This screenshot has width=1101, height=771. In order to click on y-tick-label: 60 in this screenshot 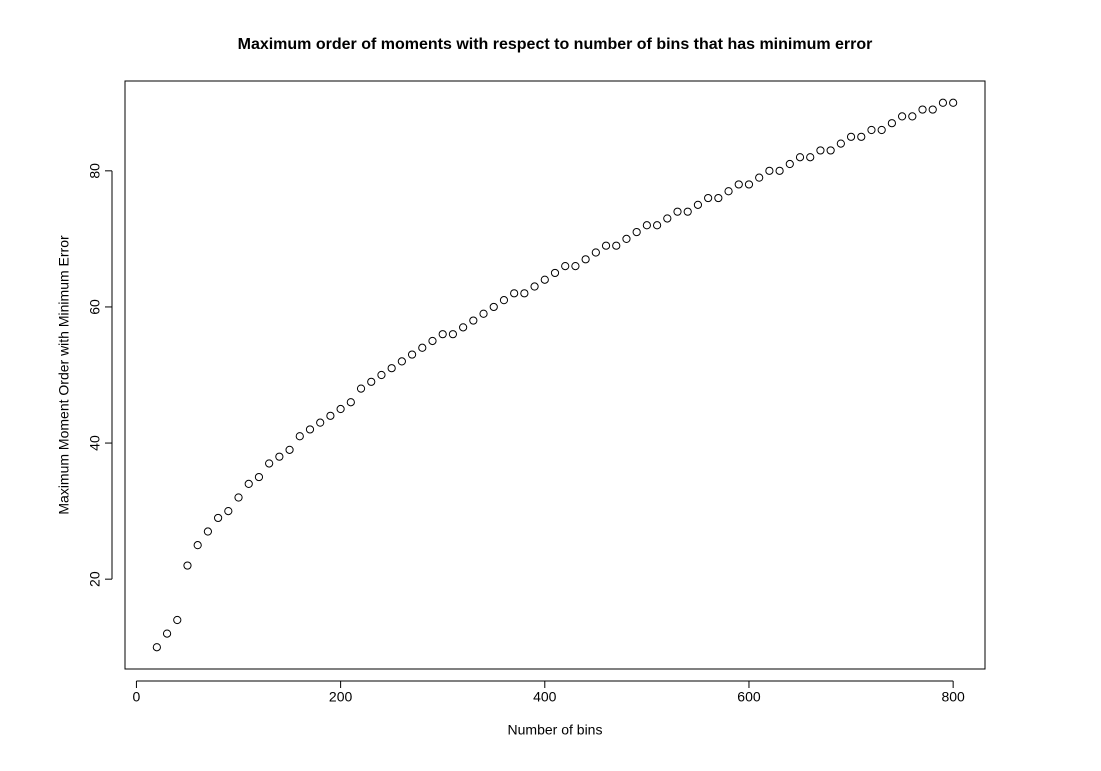, I will do `click(95, 307)`.